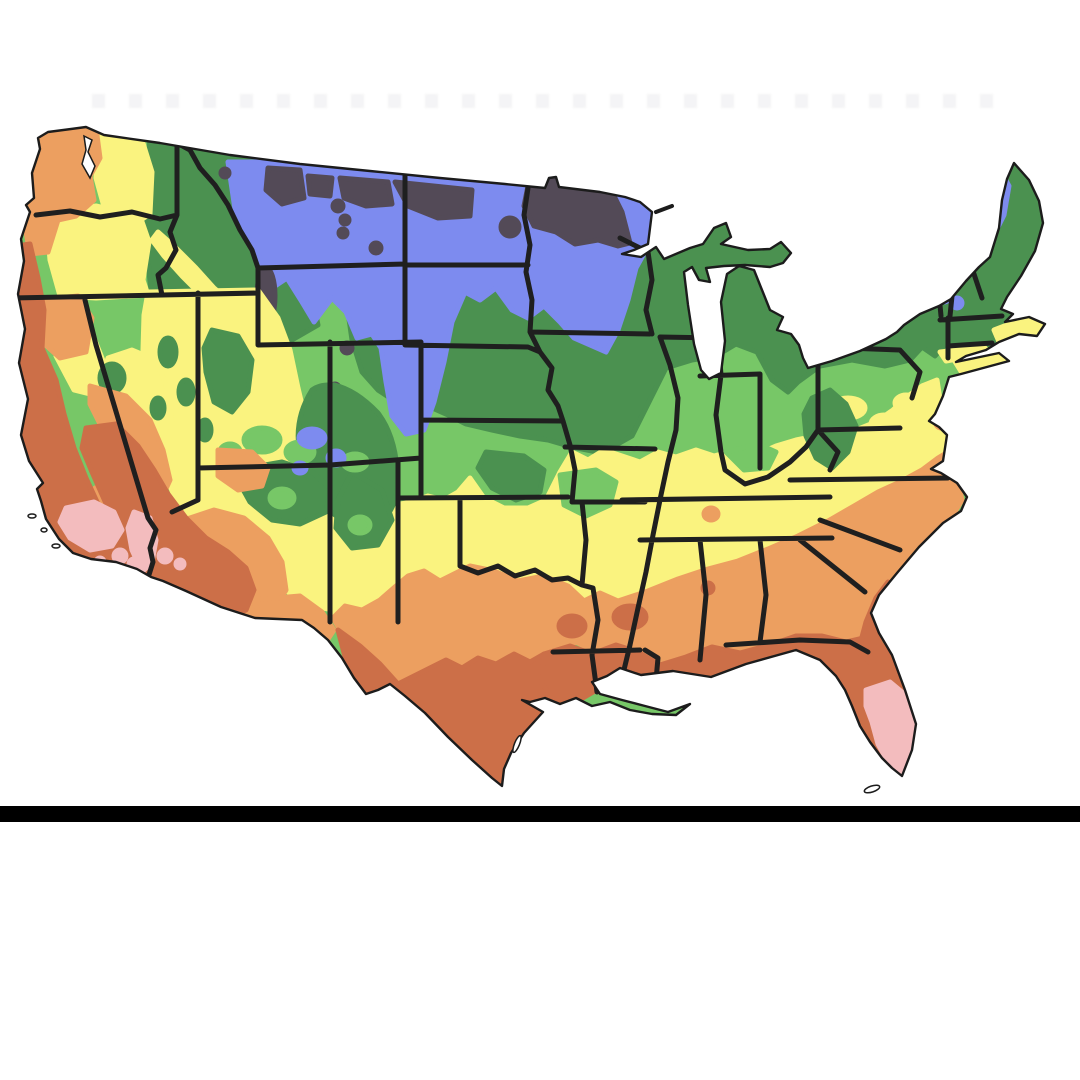 This screenshot has width=1080, height=1080. What do you see at coordinates (517, 744) in the screenshot?
I see `padre-island-lagoon` at bounding box center [517, 744].